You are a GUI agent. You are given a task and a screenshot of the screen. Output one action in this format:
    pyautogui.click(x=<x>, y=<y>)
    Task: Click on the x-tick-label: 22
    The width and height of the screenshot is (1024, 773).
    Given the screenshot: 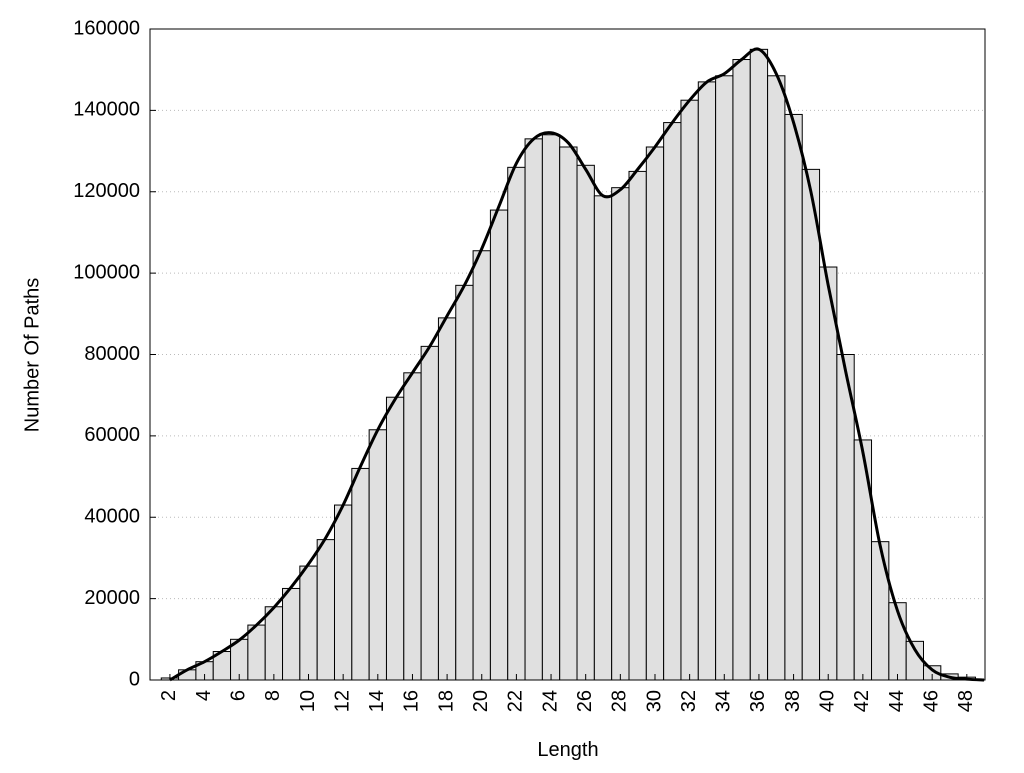 What is the action you would take?
    pyautogui.click(x=516, y=701)
    